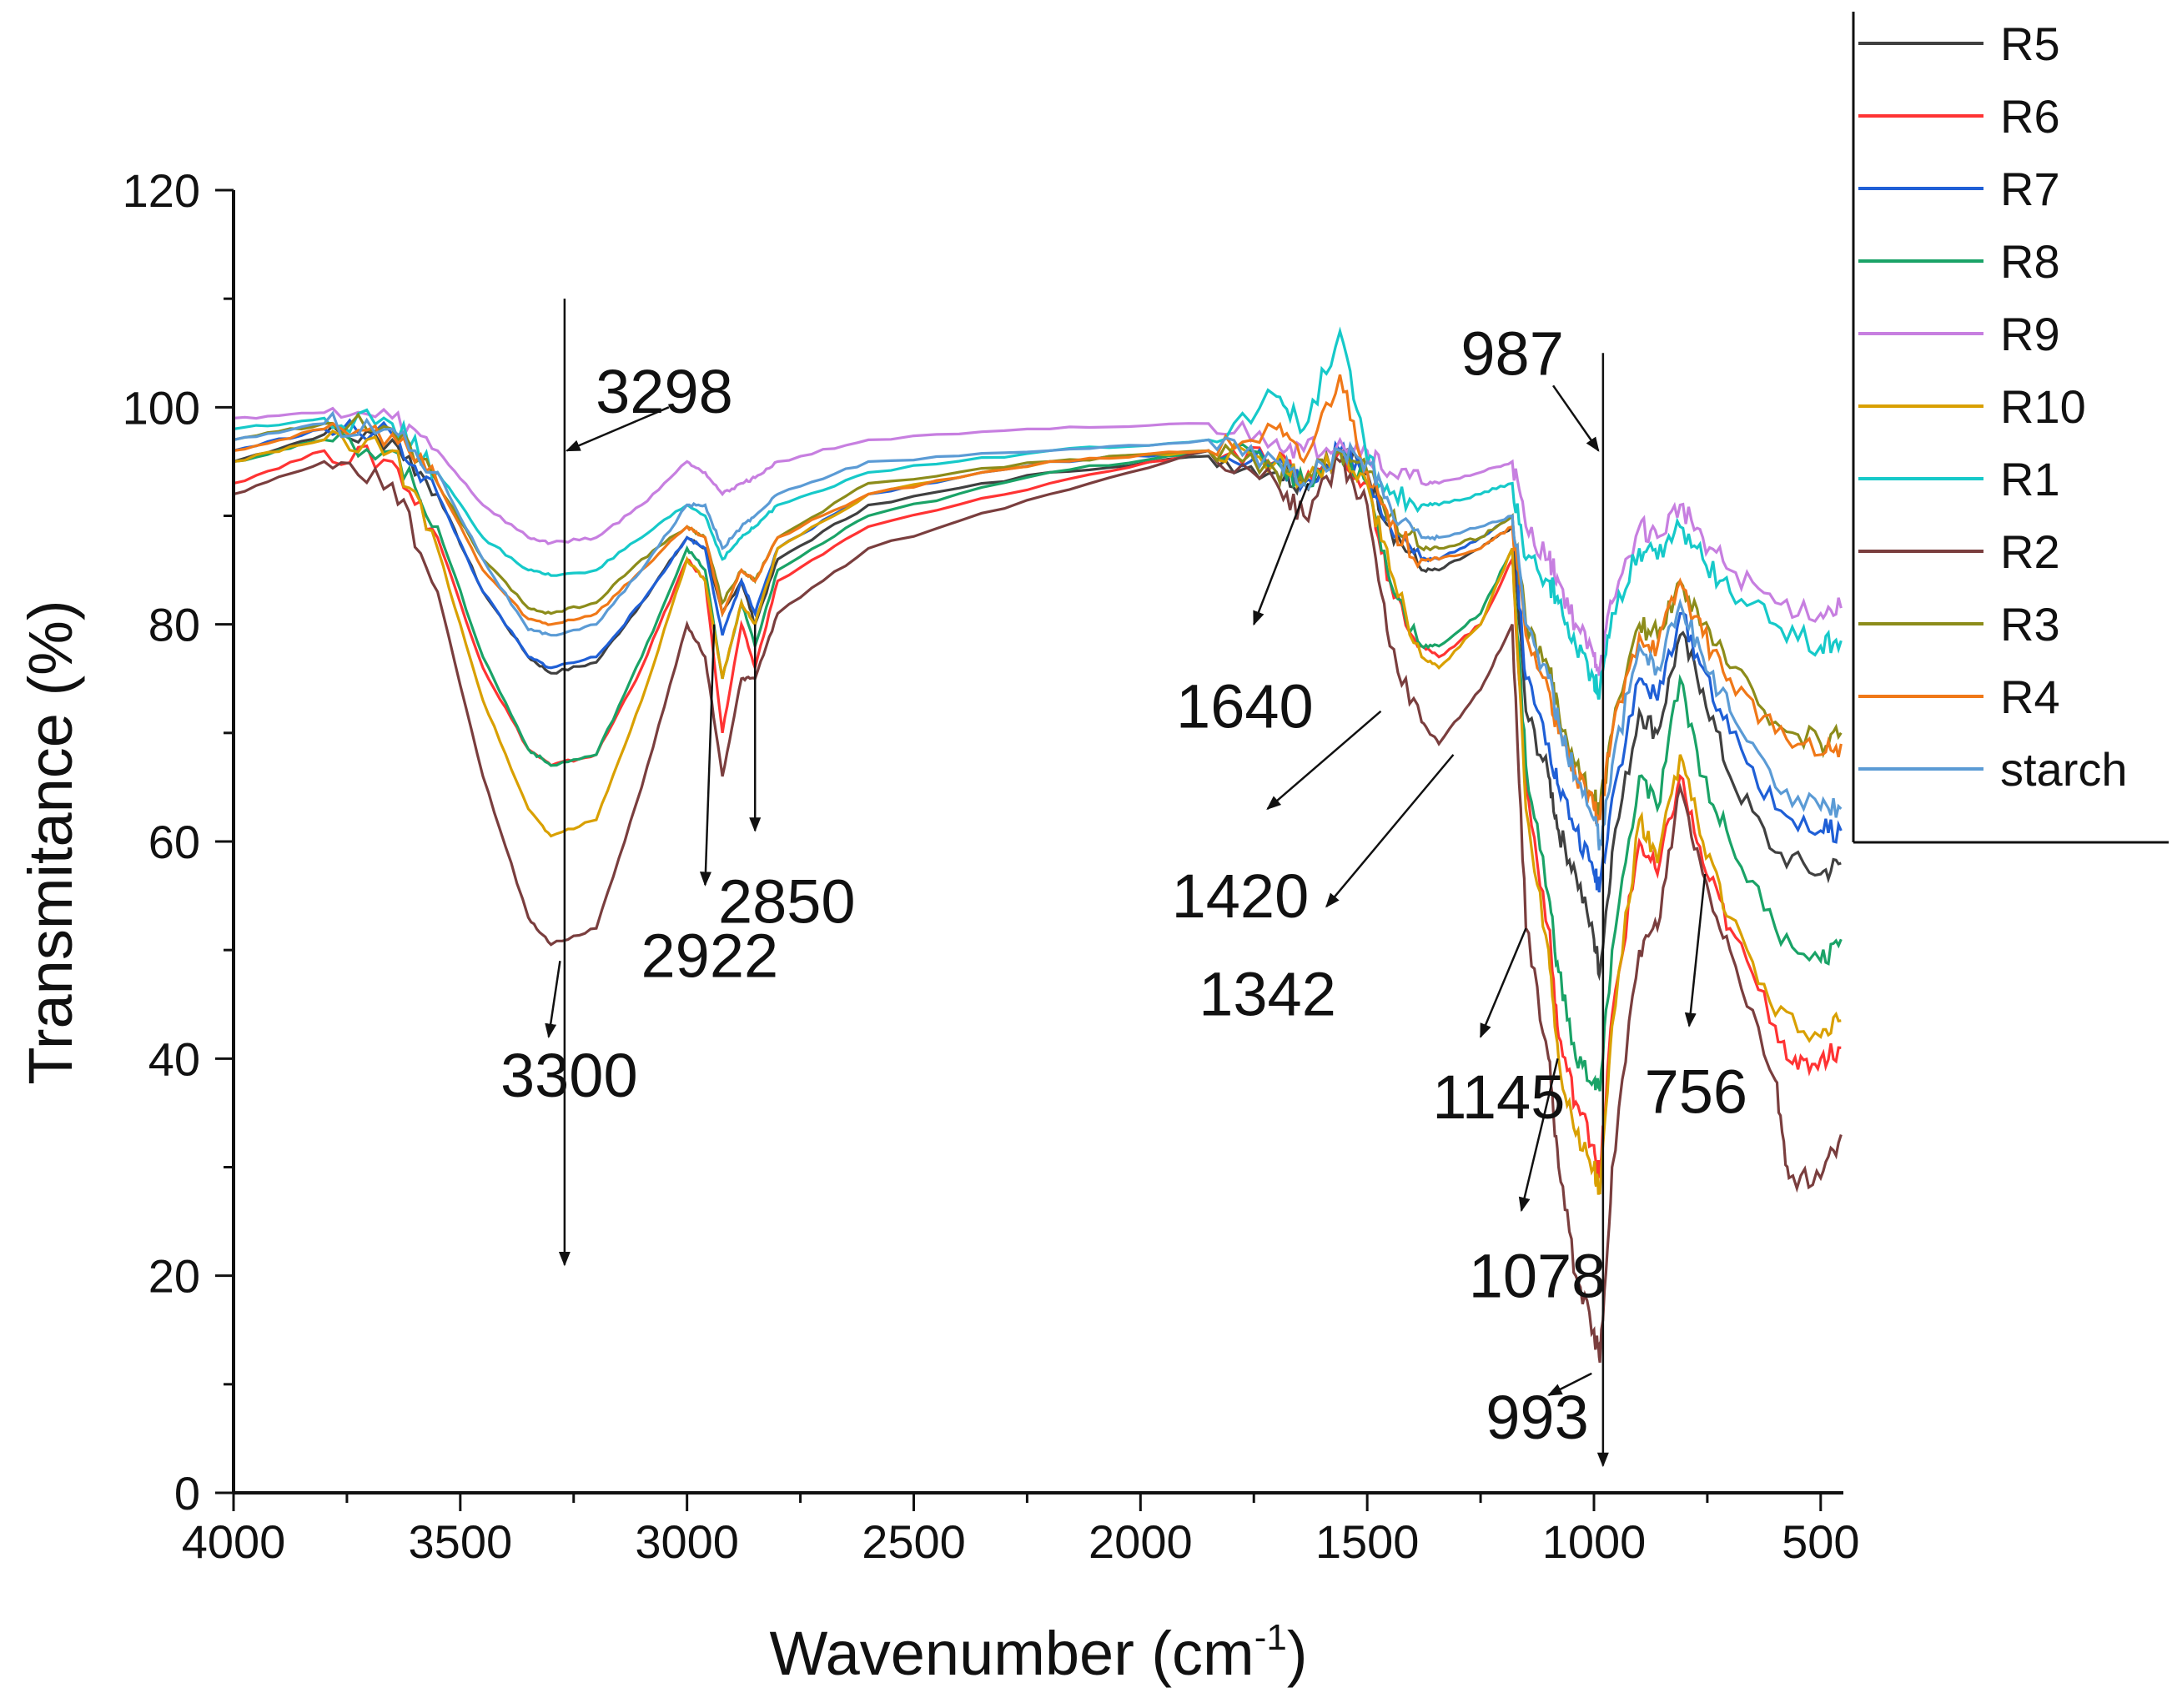 This screenshot has width=2172, height=1708. Describe the element at coordinates (2030, 44) in the screenshot. I see `legend-label-r5: R5` at that location.